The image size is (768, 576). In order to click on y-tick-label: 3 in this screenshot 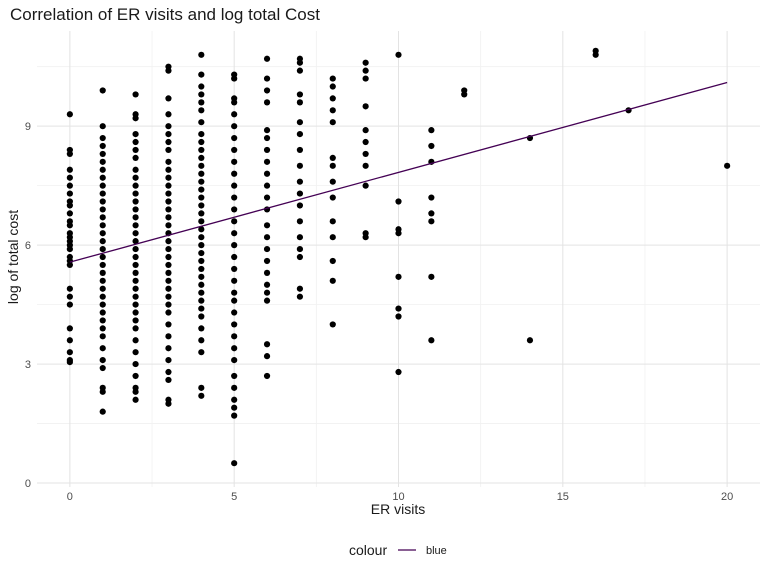, I will do `click(28, 365)`.